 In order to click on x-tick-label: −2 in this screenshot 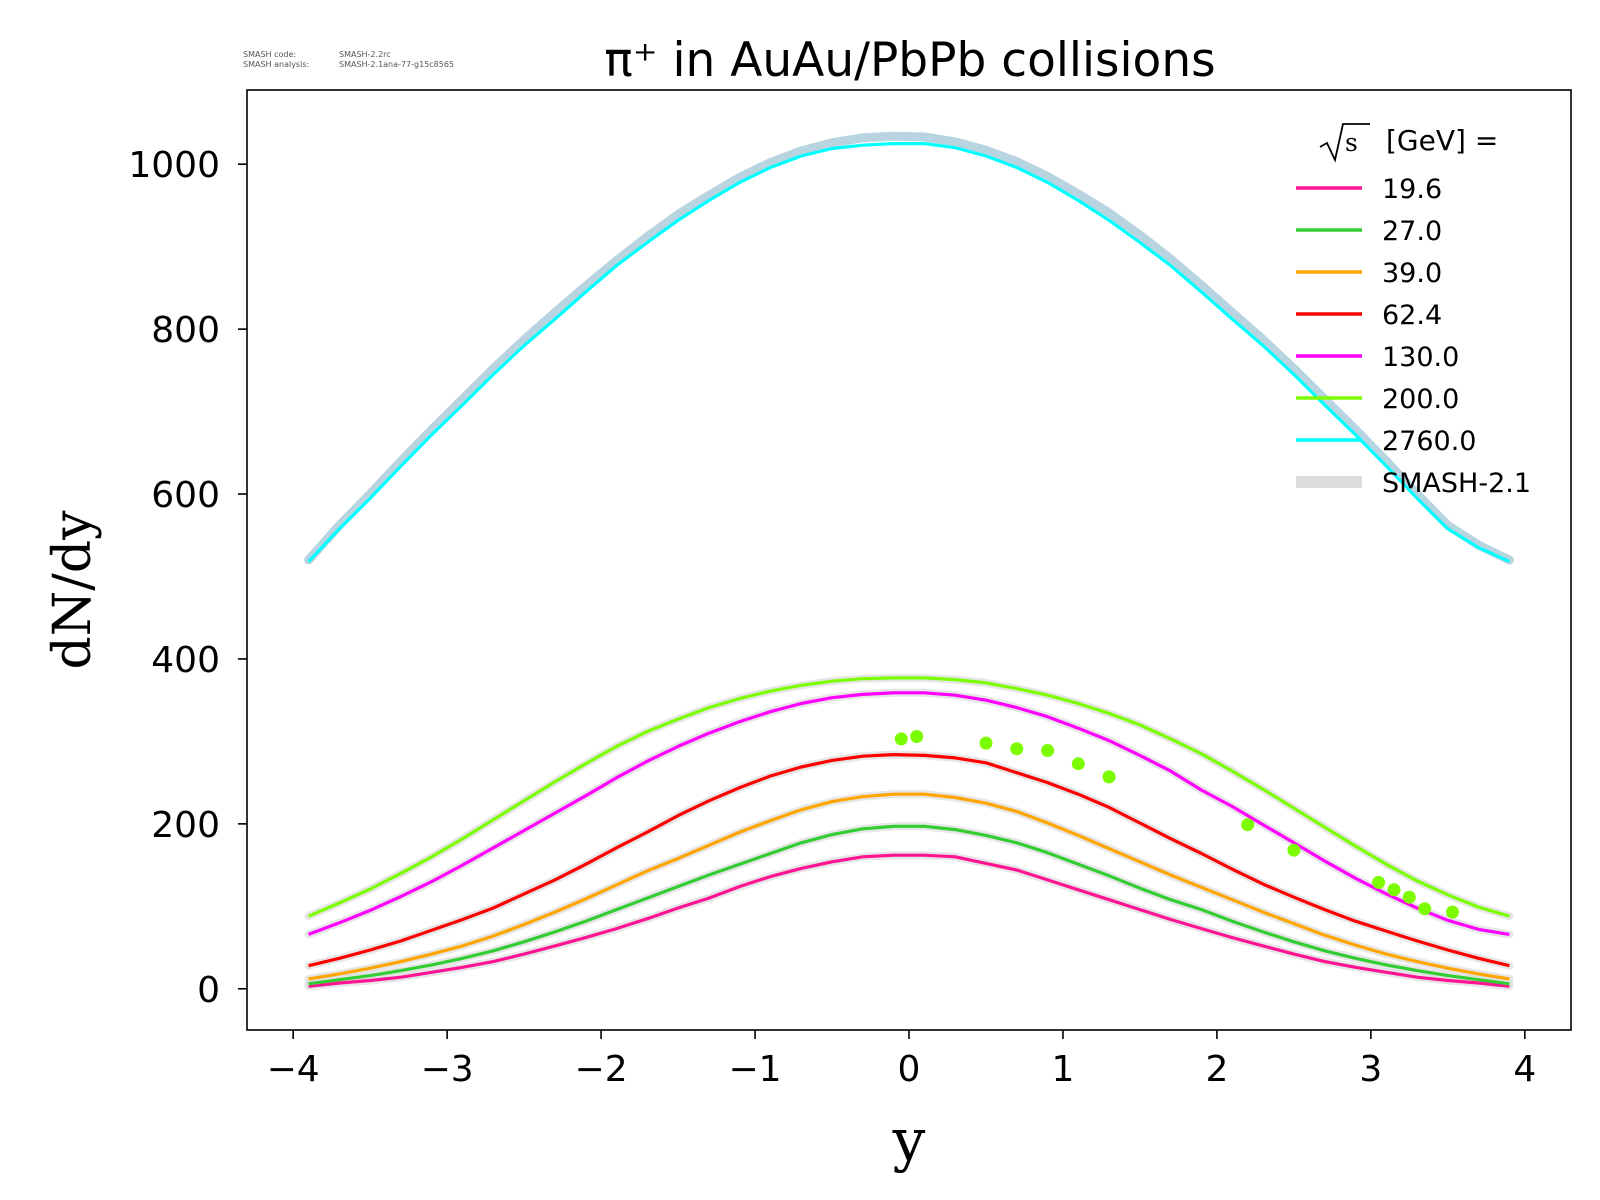, I will do `click(601, 1069)`.